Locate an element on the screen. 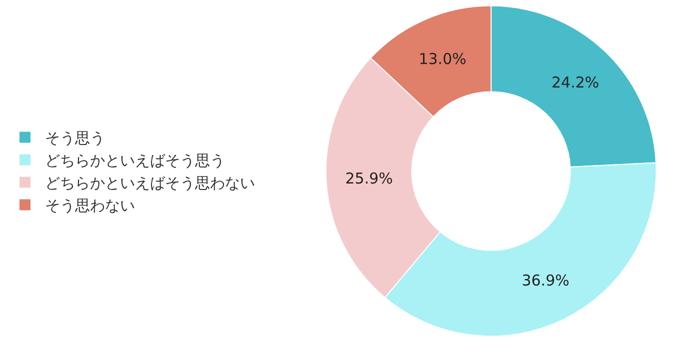 Image resolution: width=687 pixels, height=344 pixels. legend-label: どちらかといえばそう思わない is located at coordinates (150, 183).